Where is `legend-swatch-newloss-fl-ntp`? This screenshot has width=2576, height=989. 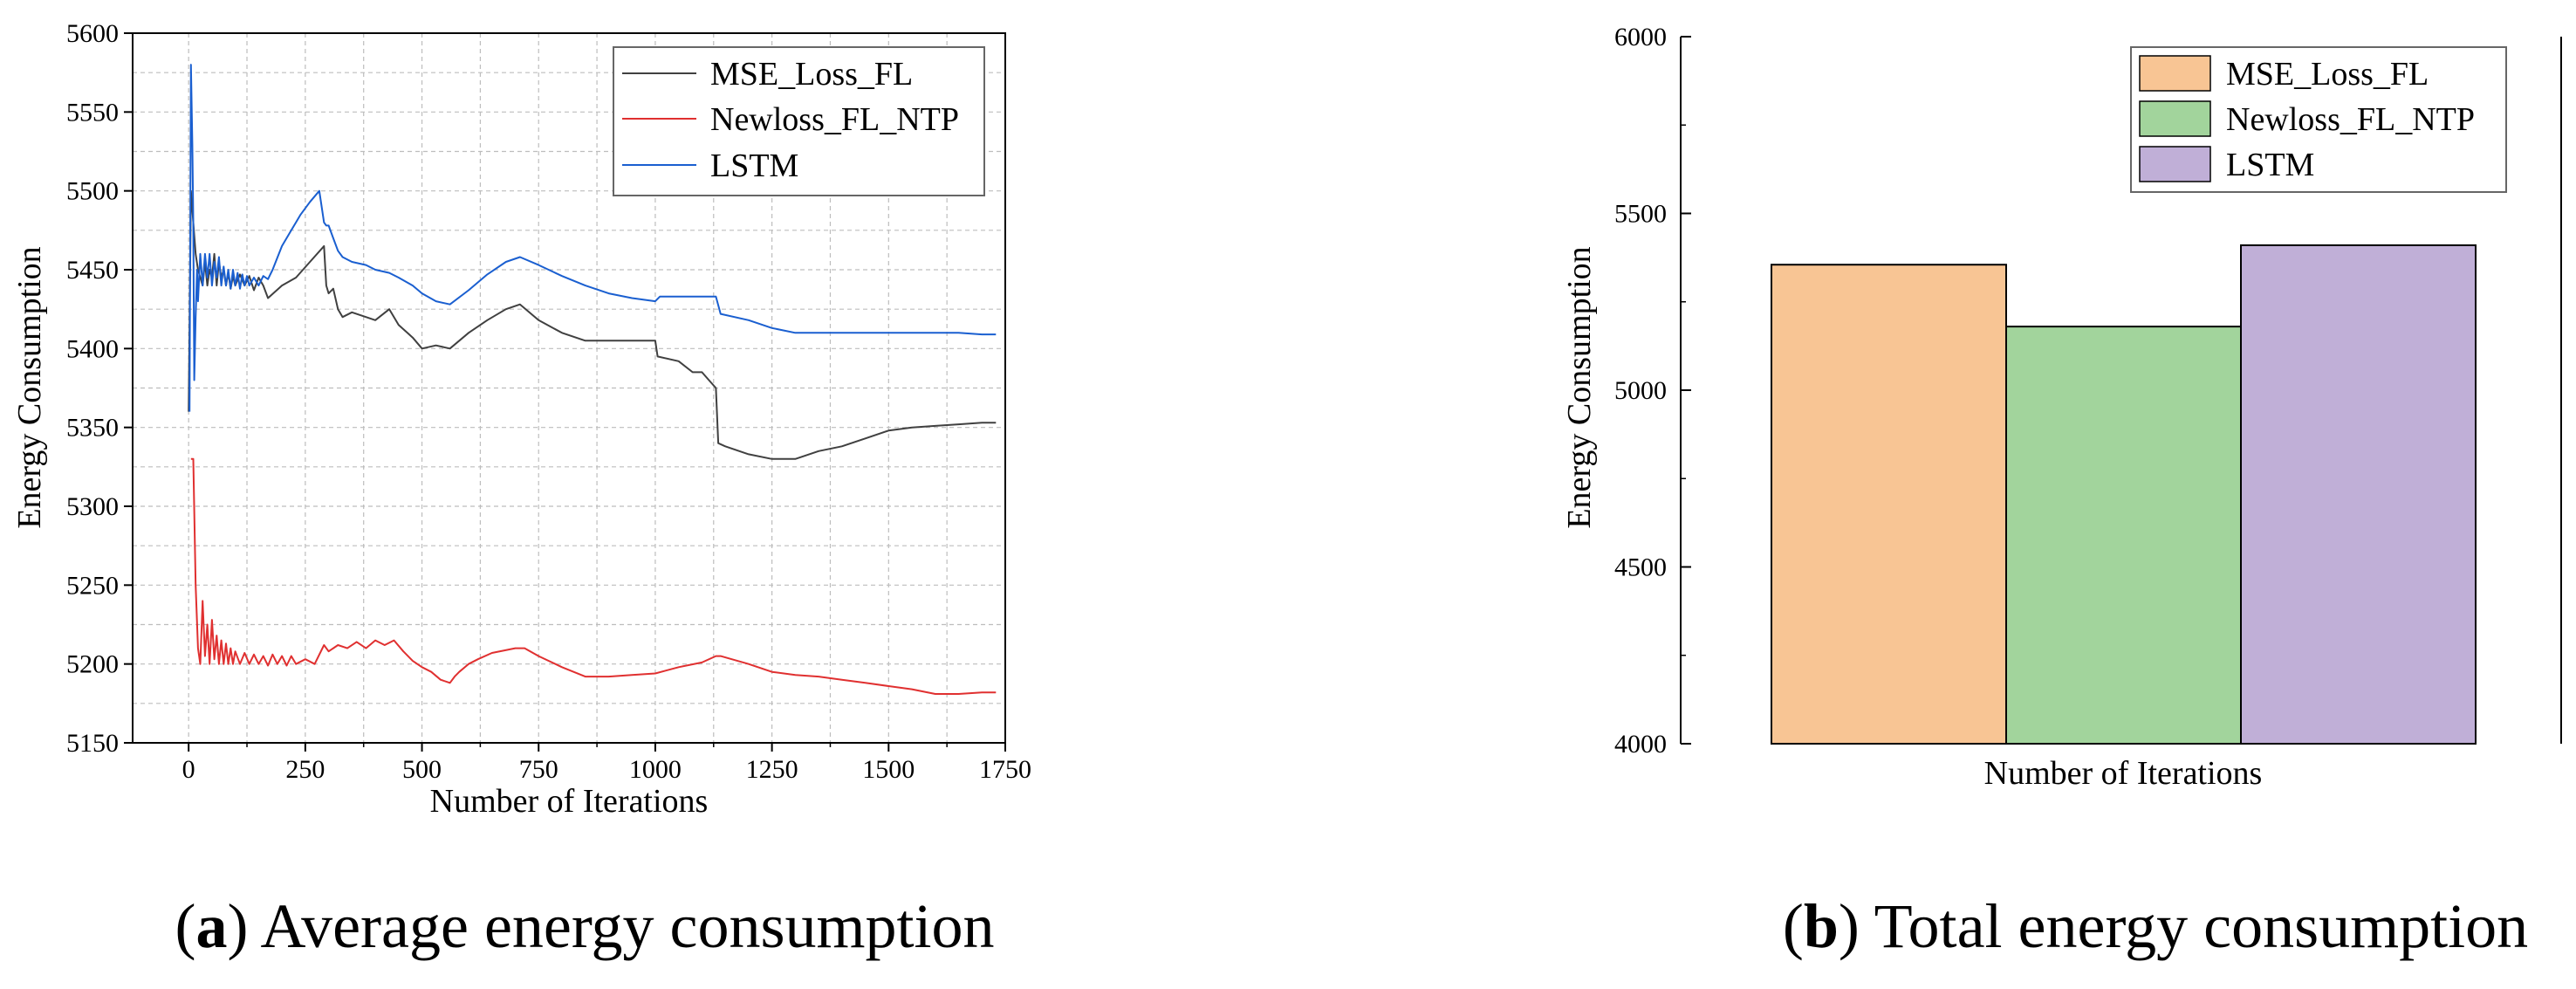
legend-swatch-newloss-fl-ntp is located at coordinates (2175, 118).